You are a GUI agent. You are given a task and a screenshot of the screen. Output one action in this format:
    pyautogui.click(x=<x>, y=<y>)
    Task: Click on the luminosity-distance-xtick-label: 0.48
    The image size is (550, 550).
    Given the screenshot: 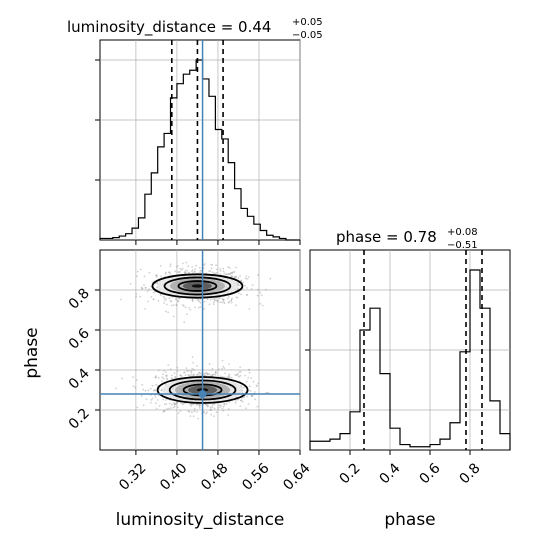 What is the action you would take?
    pyautogui.click(x=214, y=476)
    